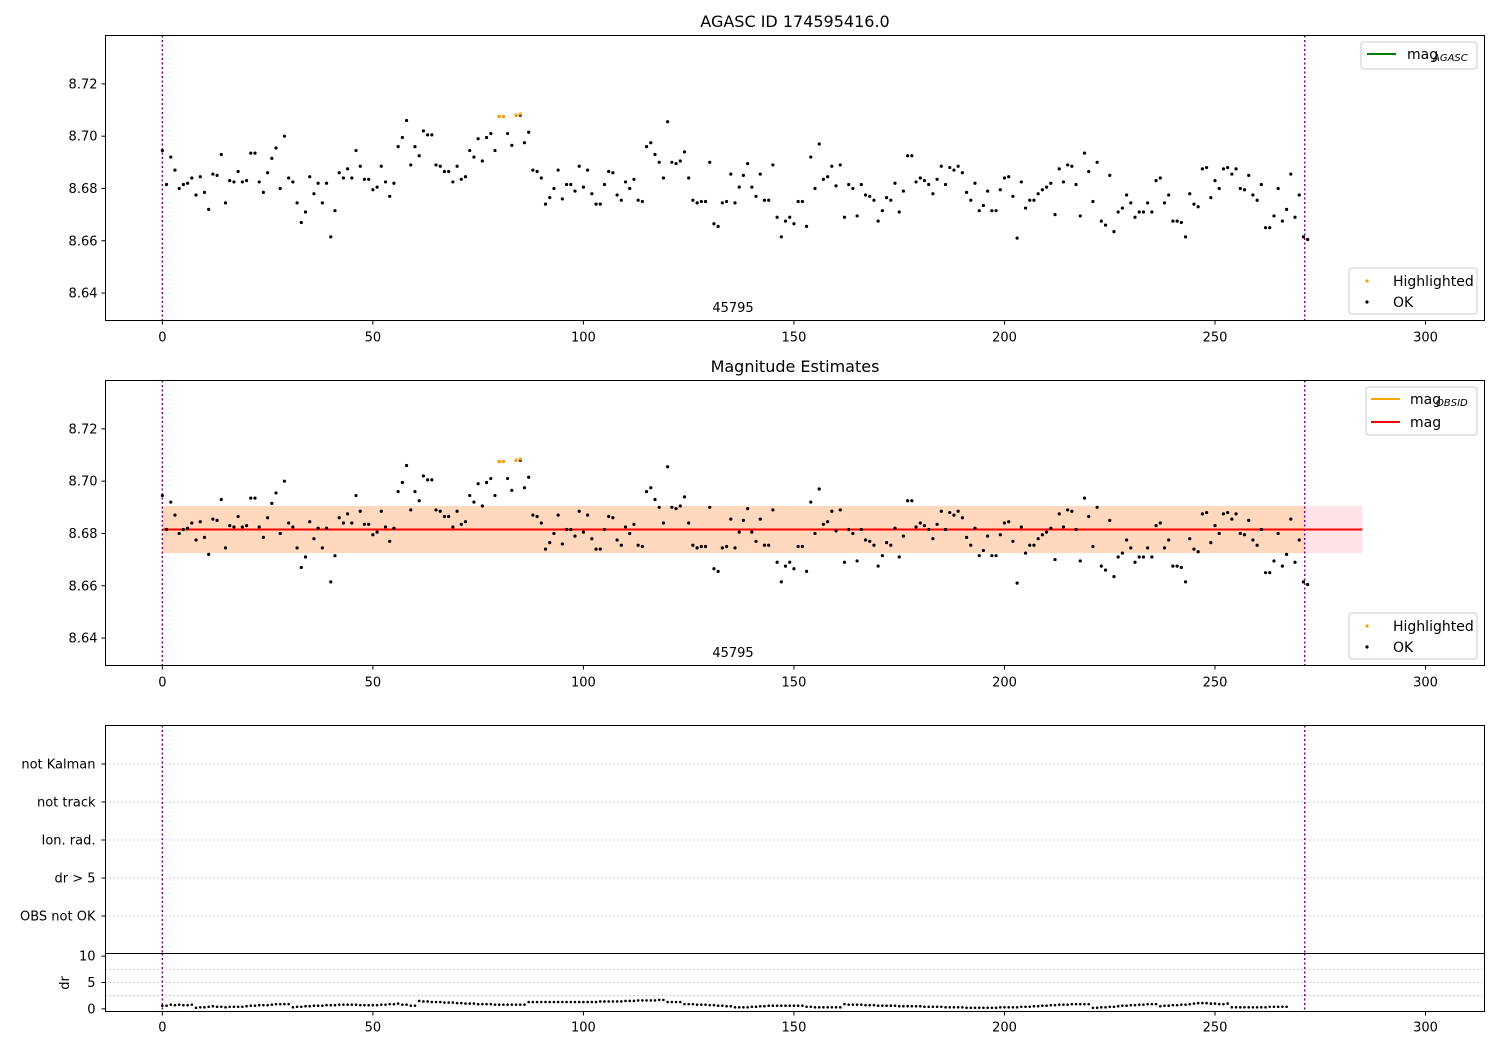  Describe the element at coordinates (66, 803) in the screenshot. I see `flag-category-label: not track` at that location.